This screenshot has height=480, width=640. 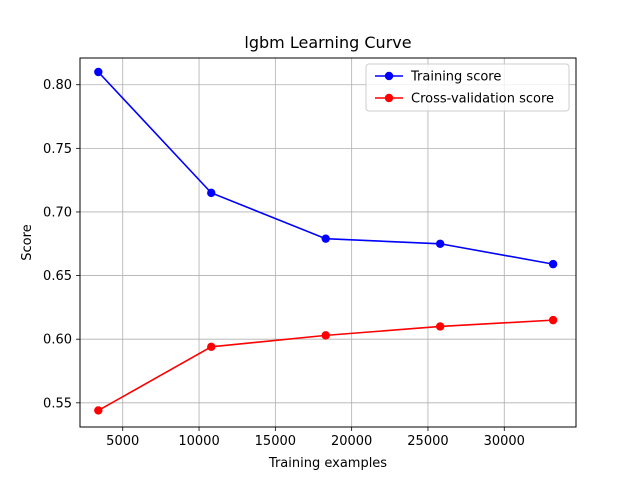 I want to click on y-tick-label: 0.80, so click(x=57, y=85).